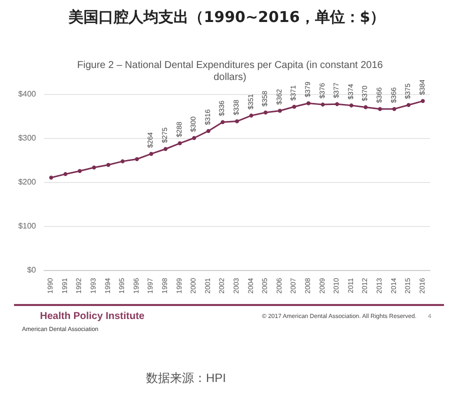  I want to click on y-tick-label: $0, so click(32, 270).